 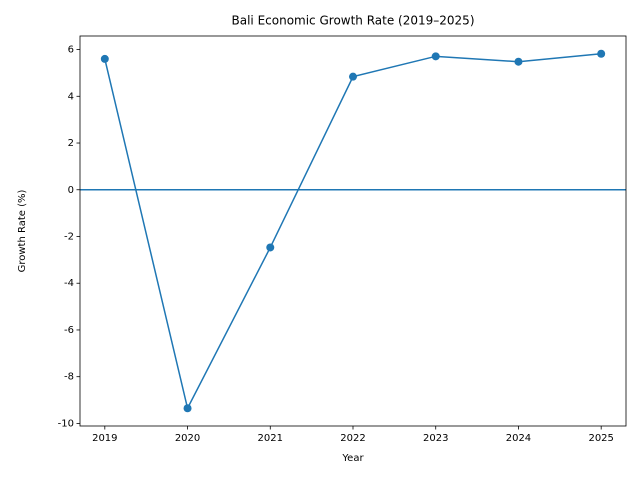 What do you see at coordinates (352, 438) in the screenshot?
I see `x-tick-label: 2022` at bounding box center [352, 438].